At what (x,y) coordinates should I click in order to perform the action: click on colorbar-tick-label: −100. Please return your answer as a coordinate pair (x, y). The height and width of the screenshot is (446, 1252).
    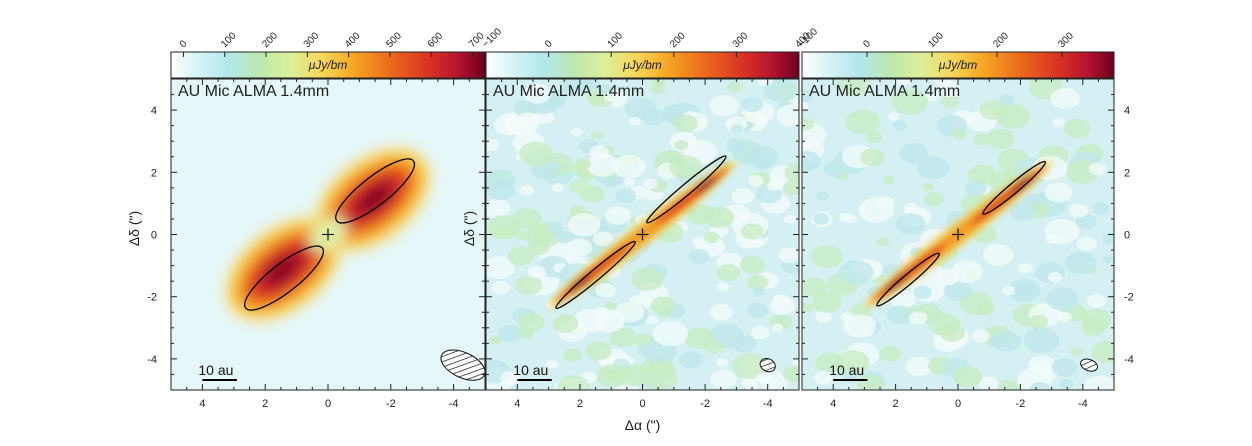
    Looking at the image, I should click on (808, 38).